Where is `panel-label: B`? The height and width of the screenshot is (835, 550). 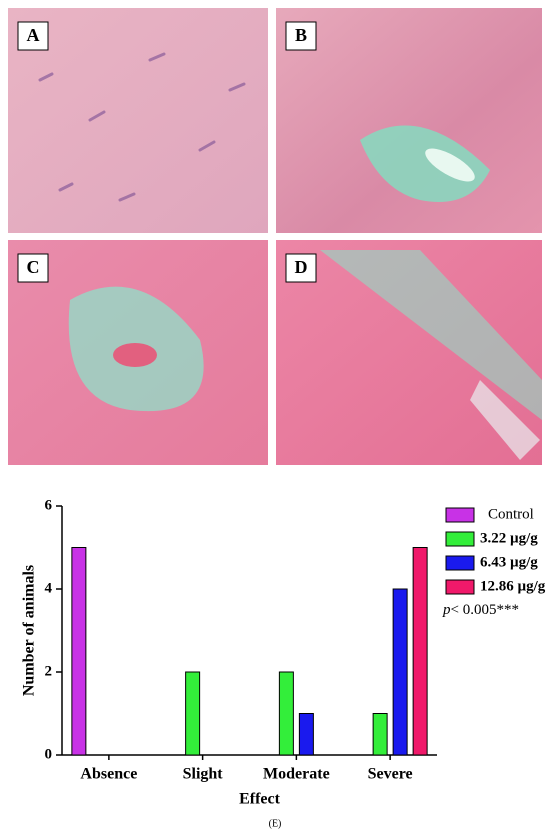 panel-label: B is located at coordinates (301, 35).